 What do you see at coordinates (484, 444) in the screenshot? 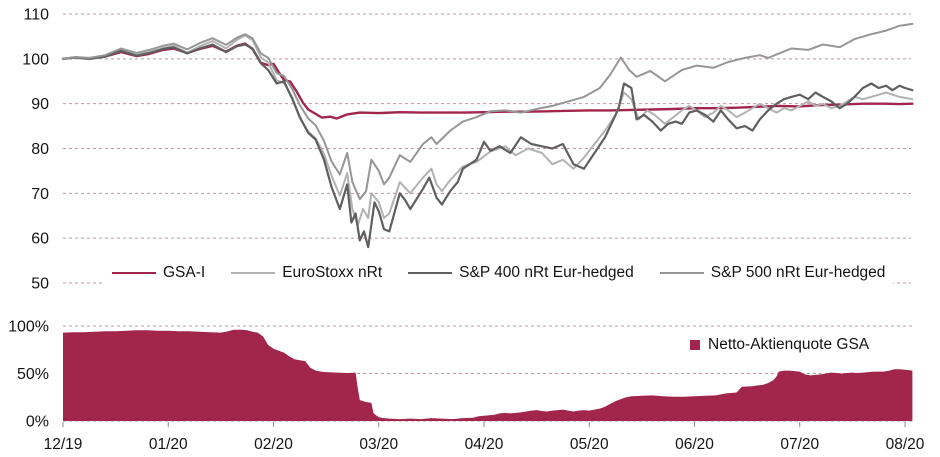
I see `x-axis-label: 04/20` at bounding box center [484, 444].